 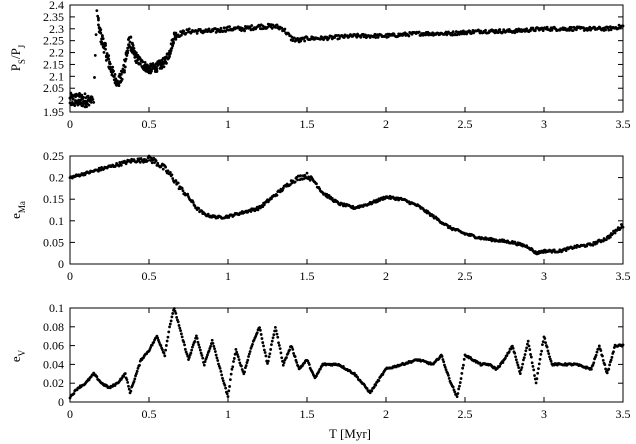 What do you see at coordinates (56, 76) in the screenshot?
I see `y-tick-label: 2.1` at bounding box center [56, 76].